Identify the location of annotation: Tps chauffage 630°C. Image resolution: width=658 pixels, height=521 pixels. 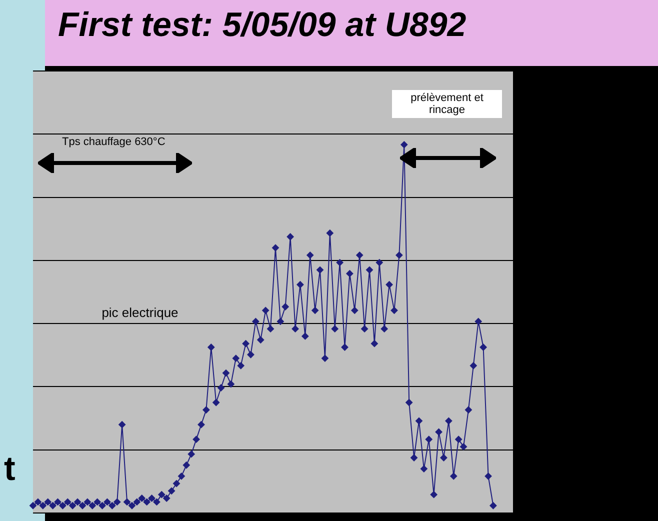
(114, 142).